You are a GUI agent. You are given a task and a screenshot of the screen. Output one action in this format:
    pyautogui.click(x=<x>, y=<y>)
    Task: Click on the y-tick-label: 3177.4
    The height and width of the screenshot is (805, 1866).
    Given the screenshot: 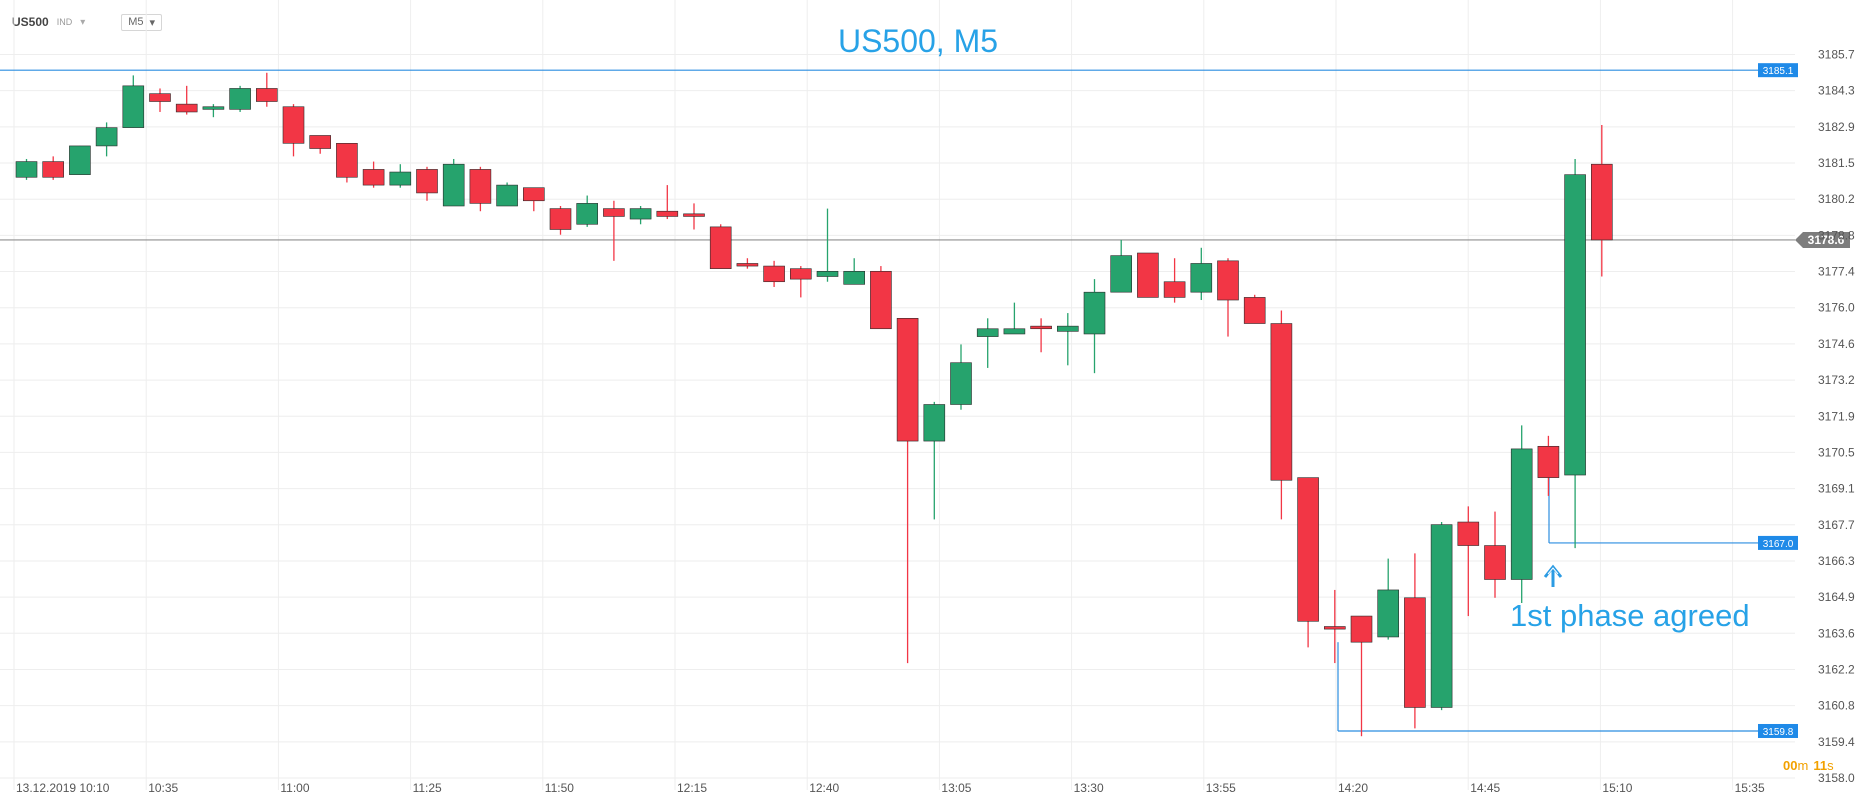 What is the action you would take?
    pyautogui.click(x=1836, y=272)
    